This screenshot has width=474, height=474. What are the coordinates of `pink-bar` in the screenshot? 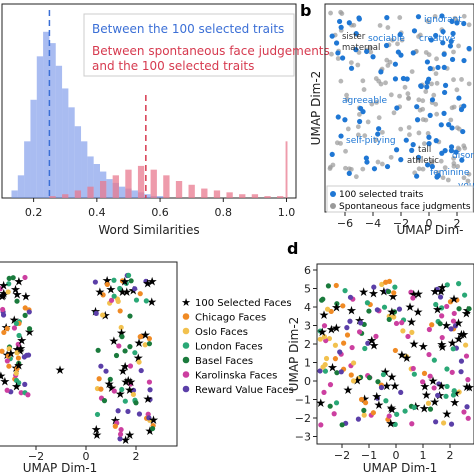 It's located at (179, 189).